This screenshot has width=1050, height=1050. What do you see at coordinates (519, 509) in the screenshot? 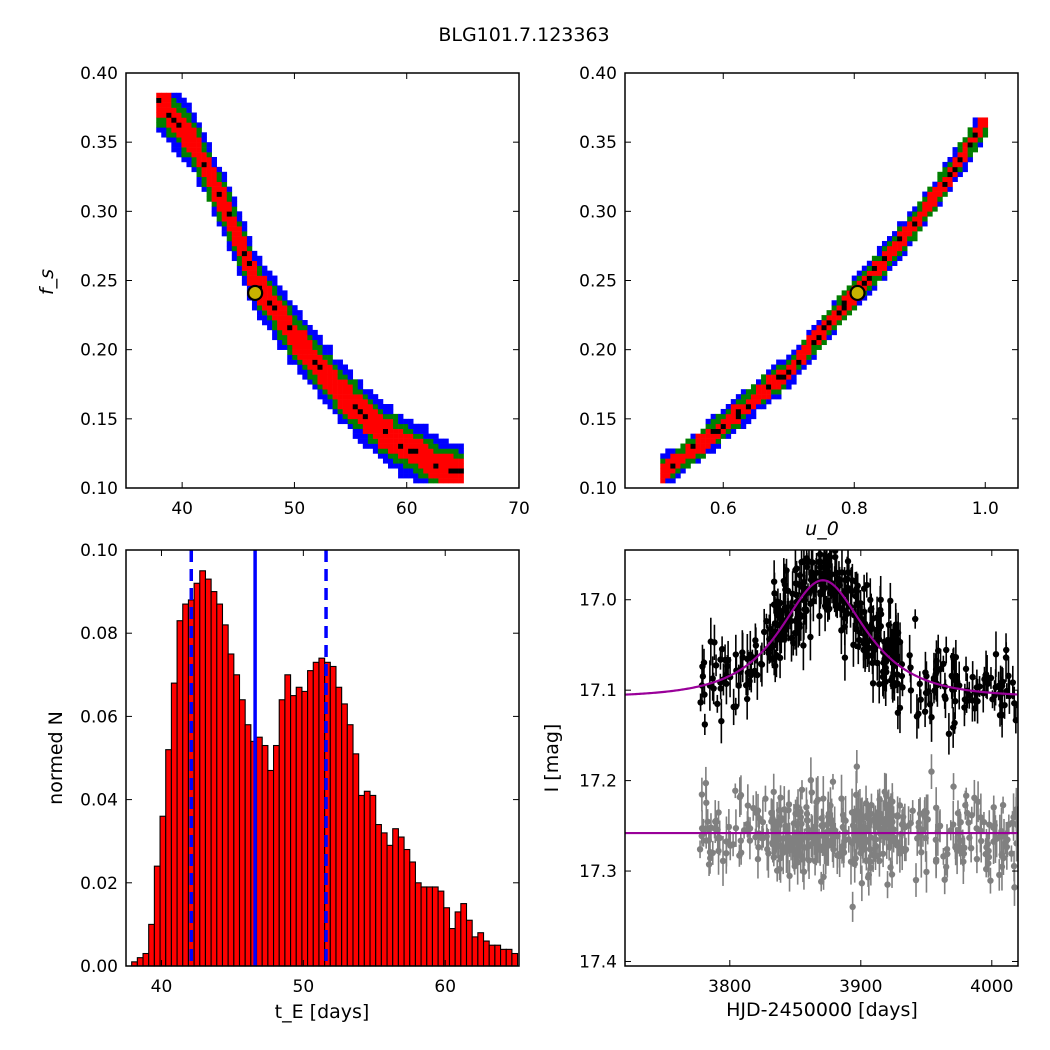
I see `te-fs-xtick-label: 70` at bounding box center [519, 509].